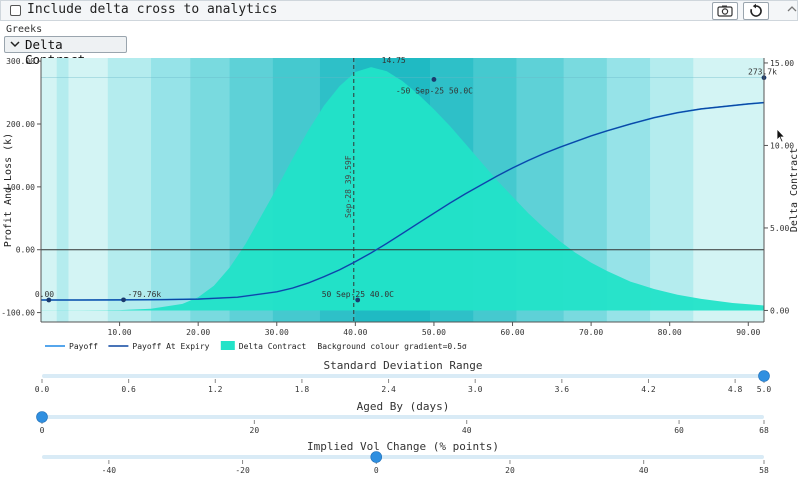  What do you see at coordinates (170, 346) in the screenshot?
I see `legend-item-label: Payoff At Expiry` at bounding box center [170, 346].